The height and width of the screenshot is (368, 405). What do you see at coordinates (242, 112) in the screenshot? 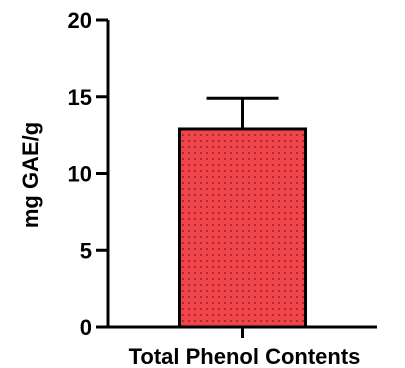
I see `error-bars` at bounding box center [242, 112].